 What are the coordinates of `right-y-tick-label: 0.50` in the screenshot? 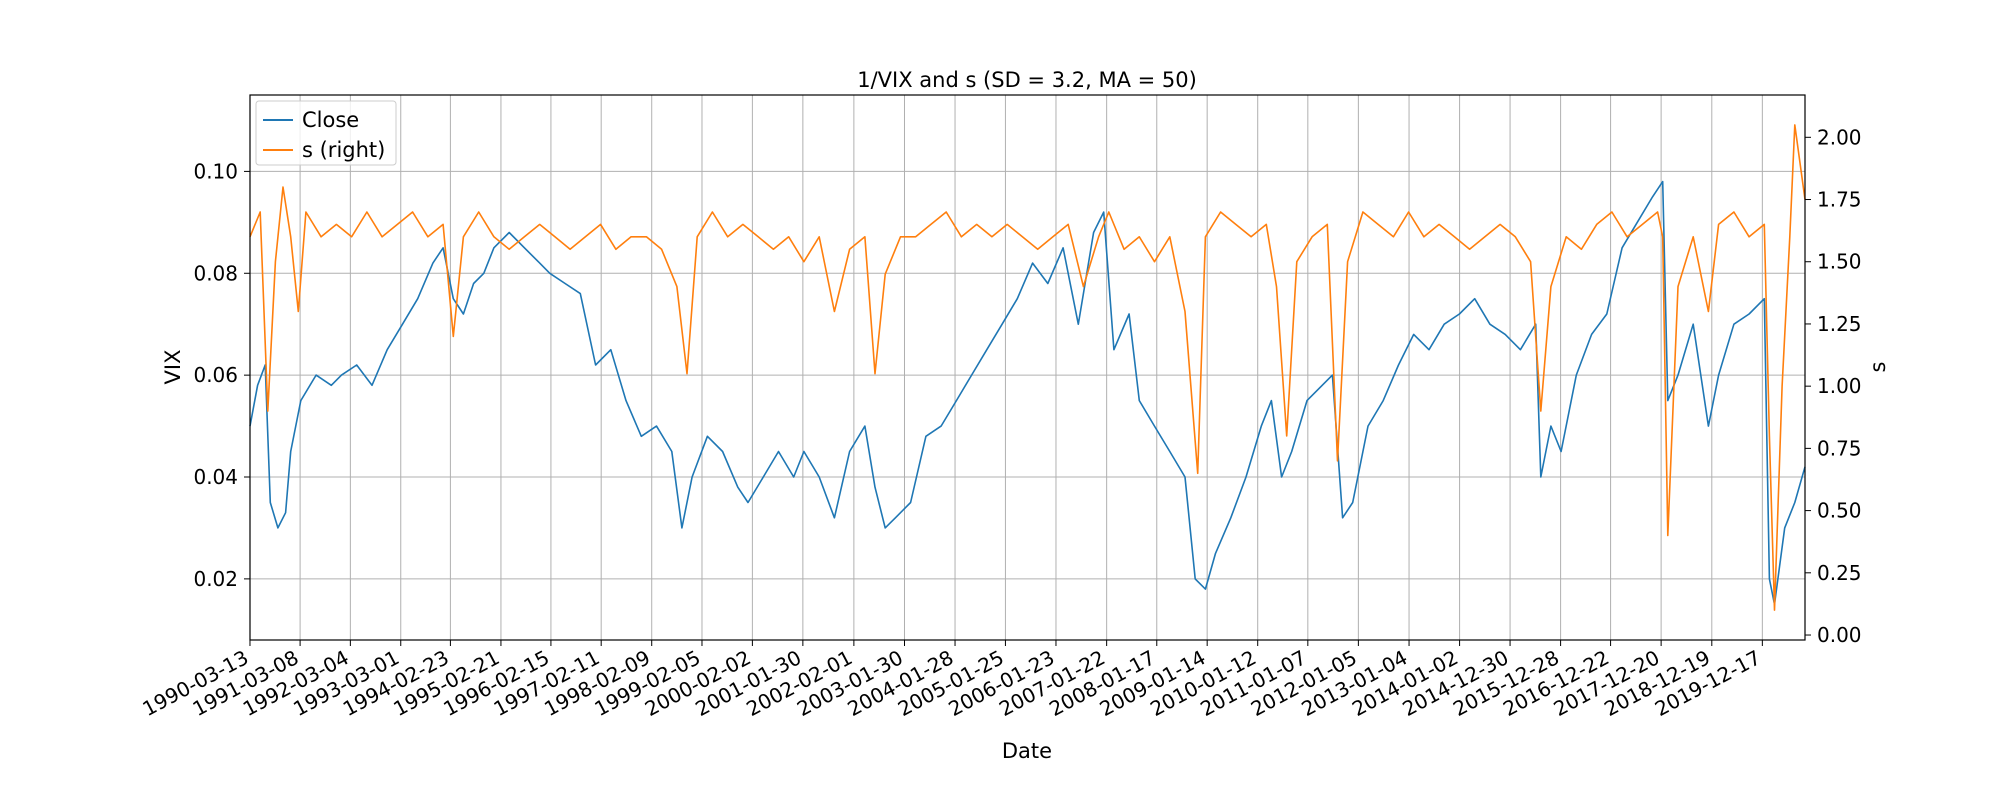 It's located at (1839, 511).